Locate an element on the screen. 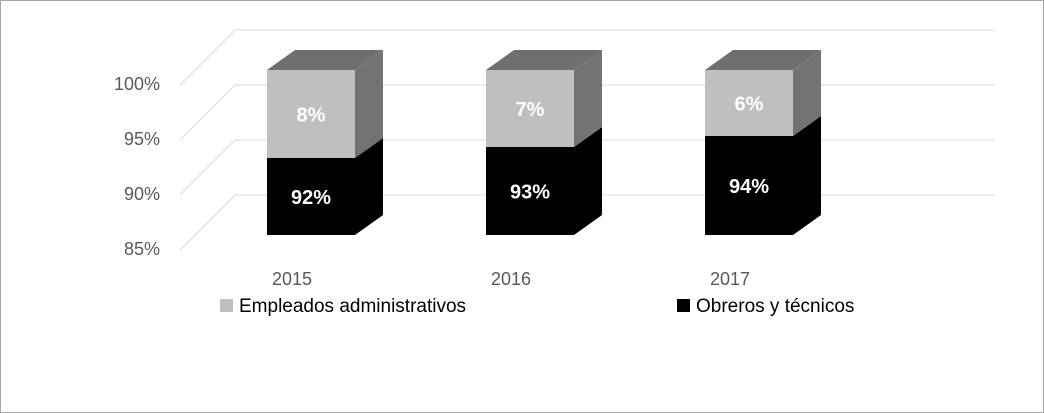 The image size is (1044, 413). y-tick-label: 95% is located at coordinates (142, 139).